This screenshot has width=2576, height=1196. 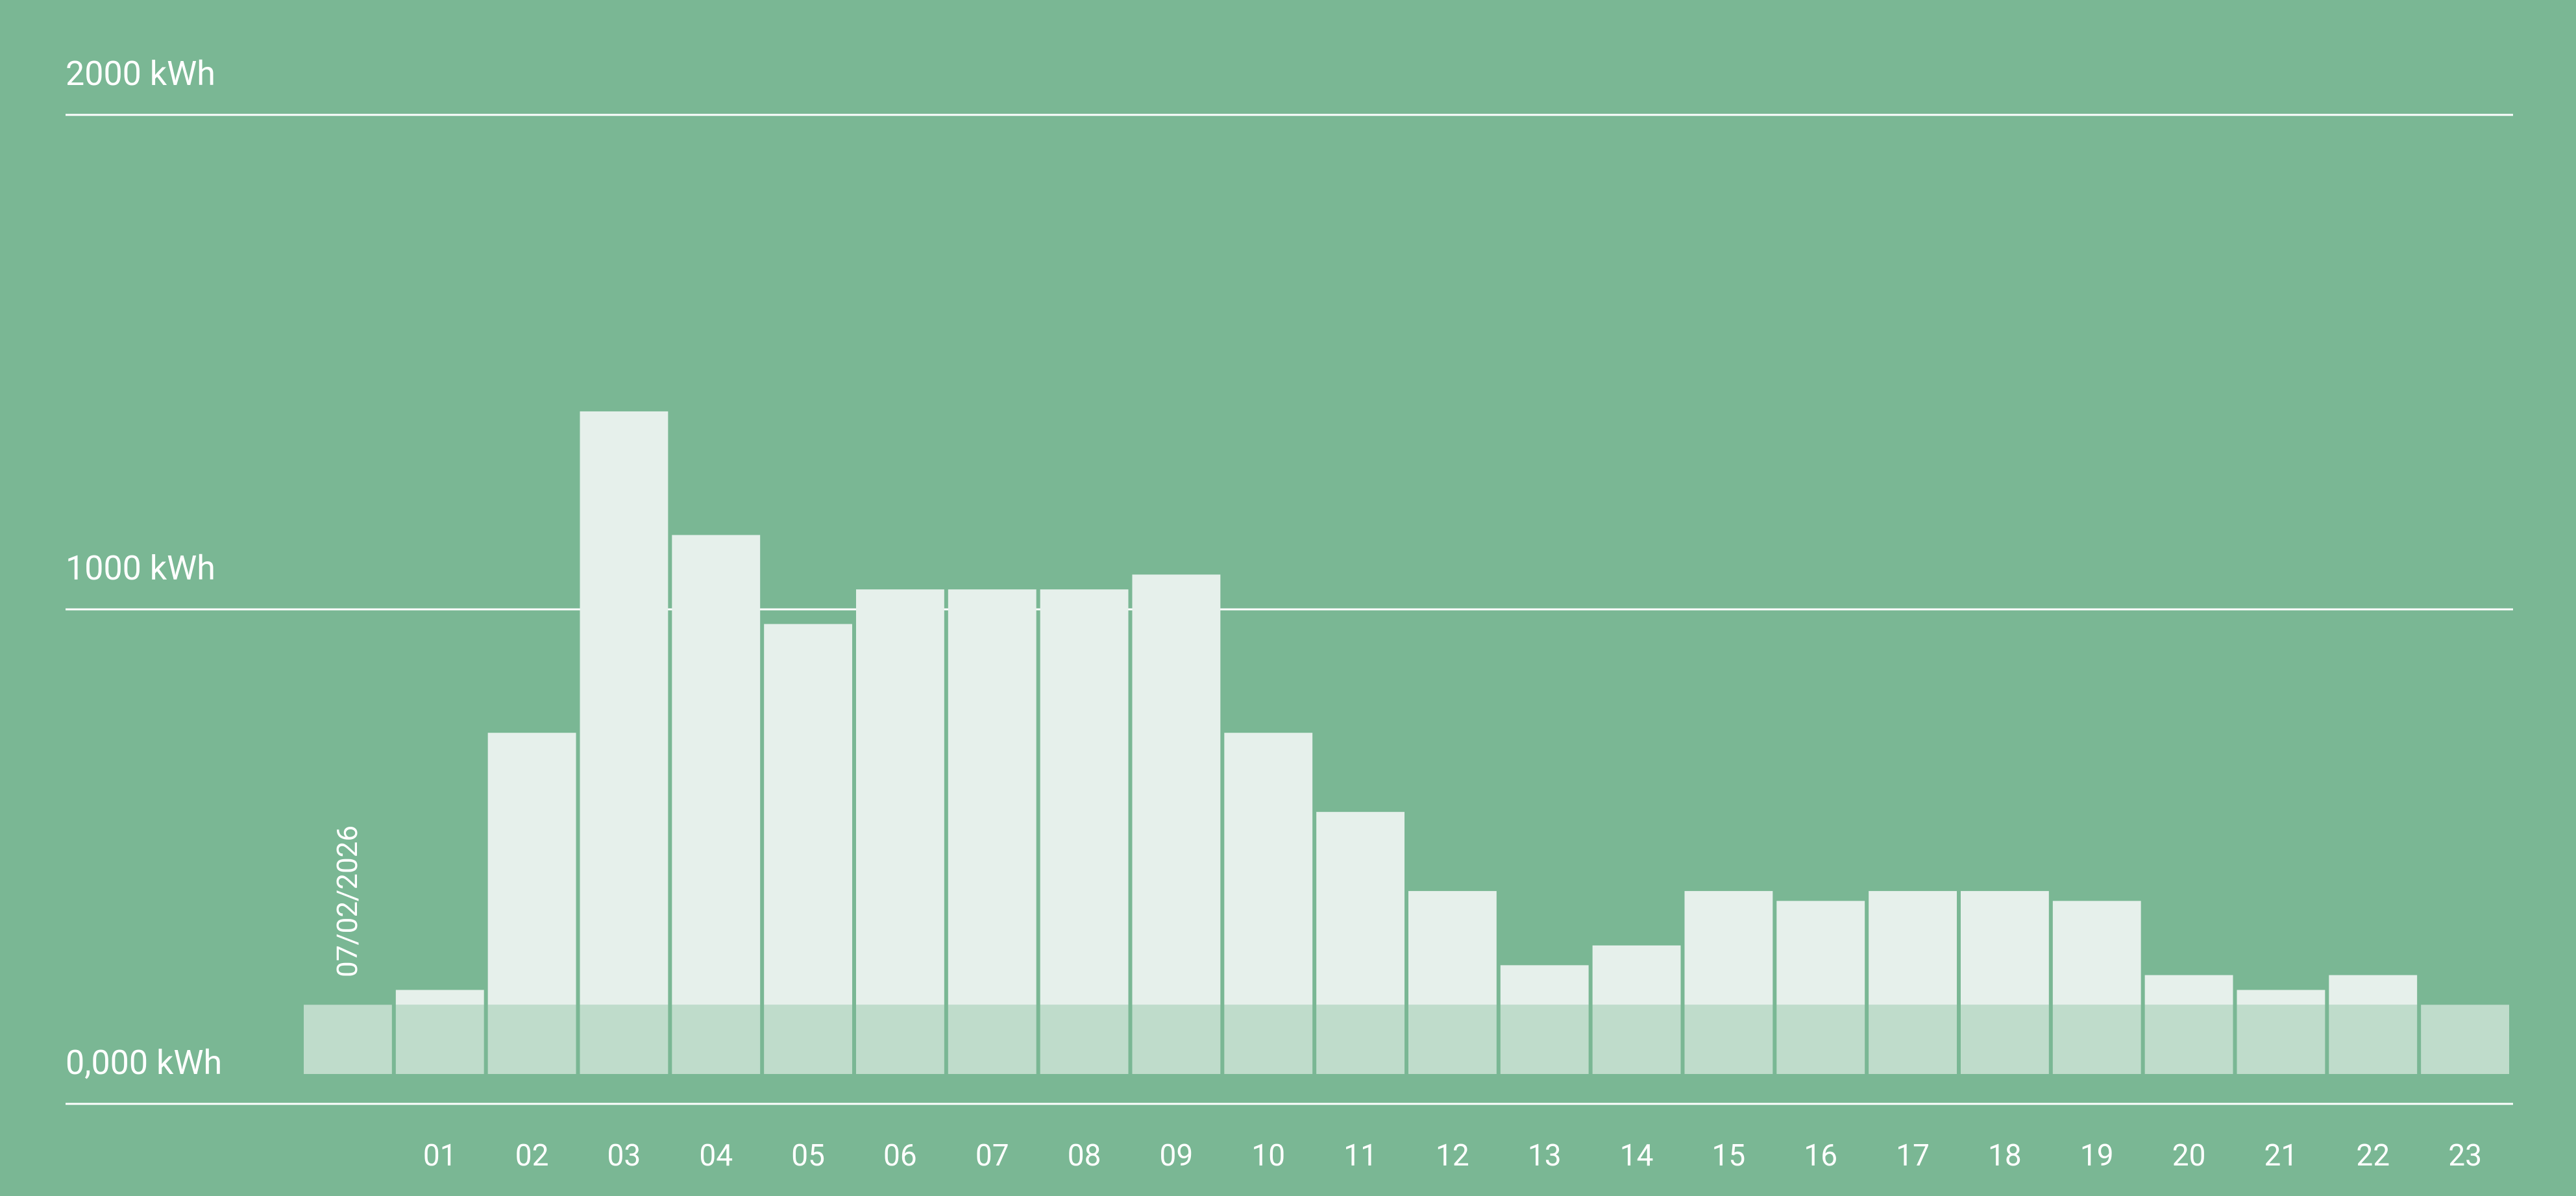 What do you see at coordinates (532, 1155) in the screenshot?
I see `x-tick-label: 02` at bounding box center [532, 1155].